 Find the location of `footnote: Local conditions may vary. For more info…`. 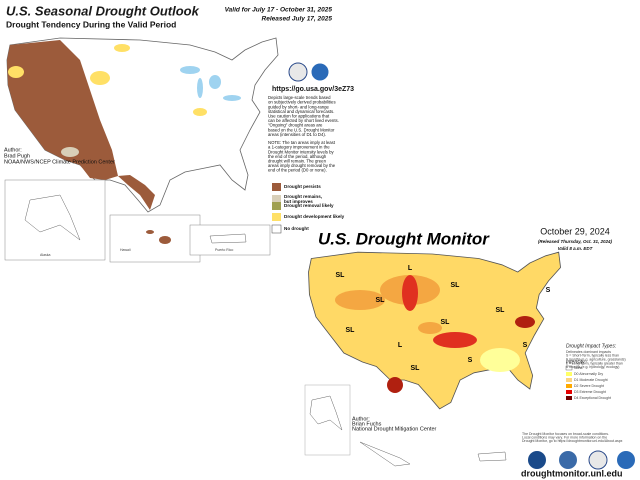

footnote: Local conditions may vary. For more info… is located at coordinates (564, 438).